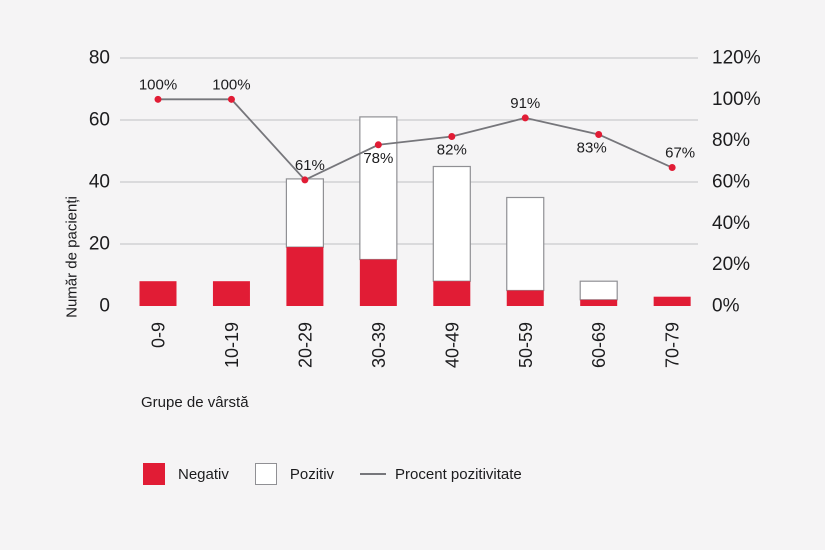  What do you see at coordinates (305, 345) in the screenshot?
I see `x-axis-category-20-29: 20-29` at bounding box center [305, 345].